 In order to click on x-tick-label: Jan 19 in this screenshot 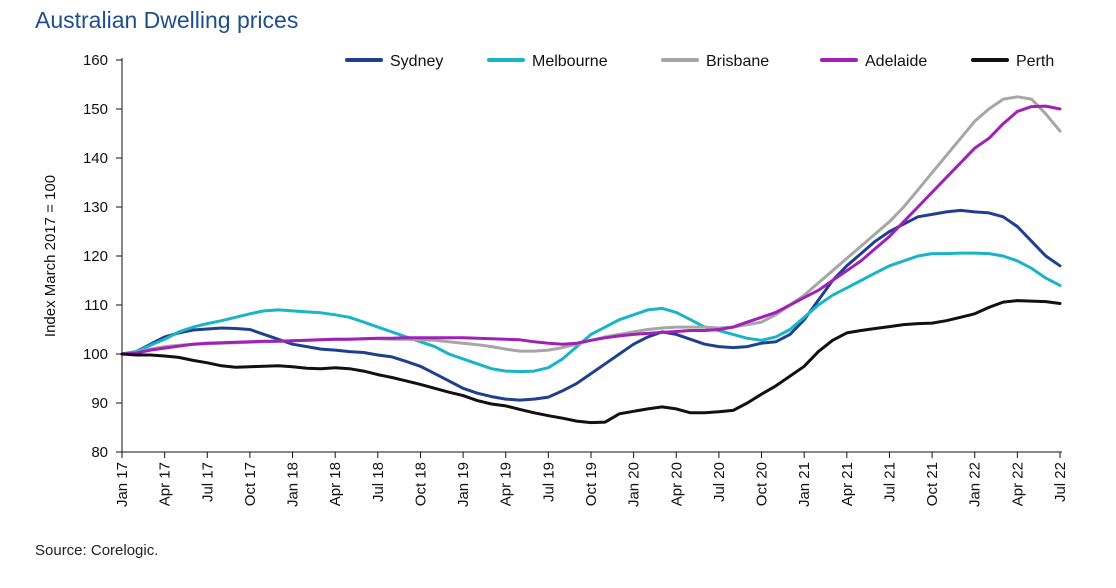, I will do `click(463, 484)`.